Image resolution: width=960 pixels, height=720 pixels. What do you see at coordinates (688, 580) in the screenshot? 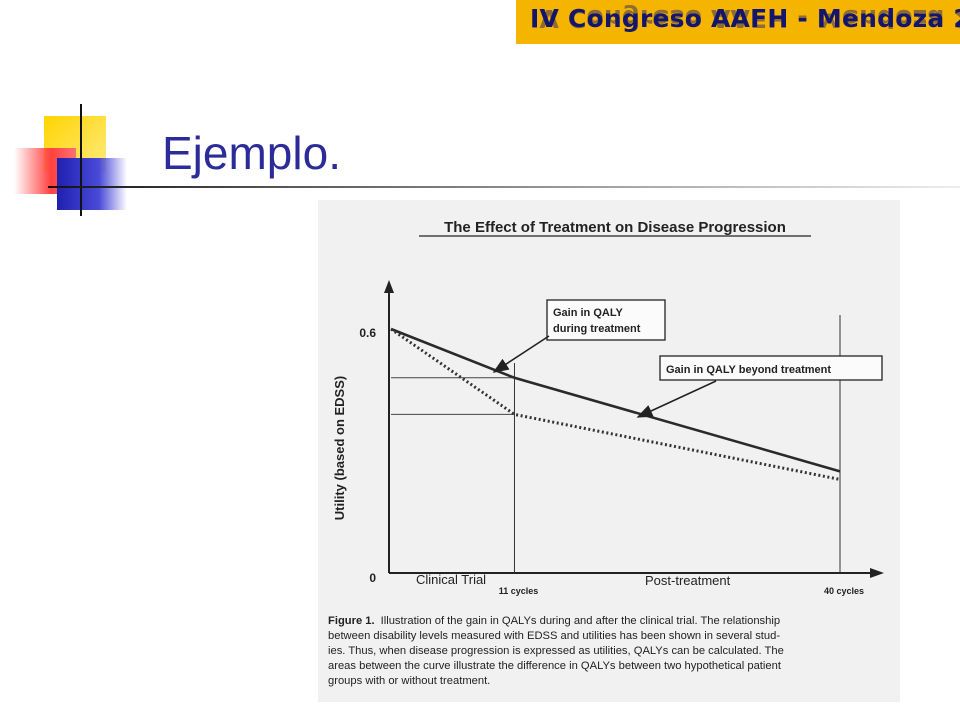
I see `region-label-post-treatment: Post-treatment` at bounding box center [688, 580].